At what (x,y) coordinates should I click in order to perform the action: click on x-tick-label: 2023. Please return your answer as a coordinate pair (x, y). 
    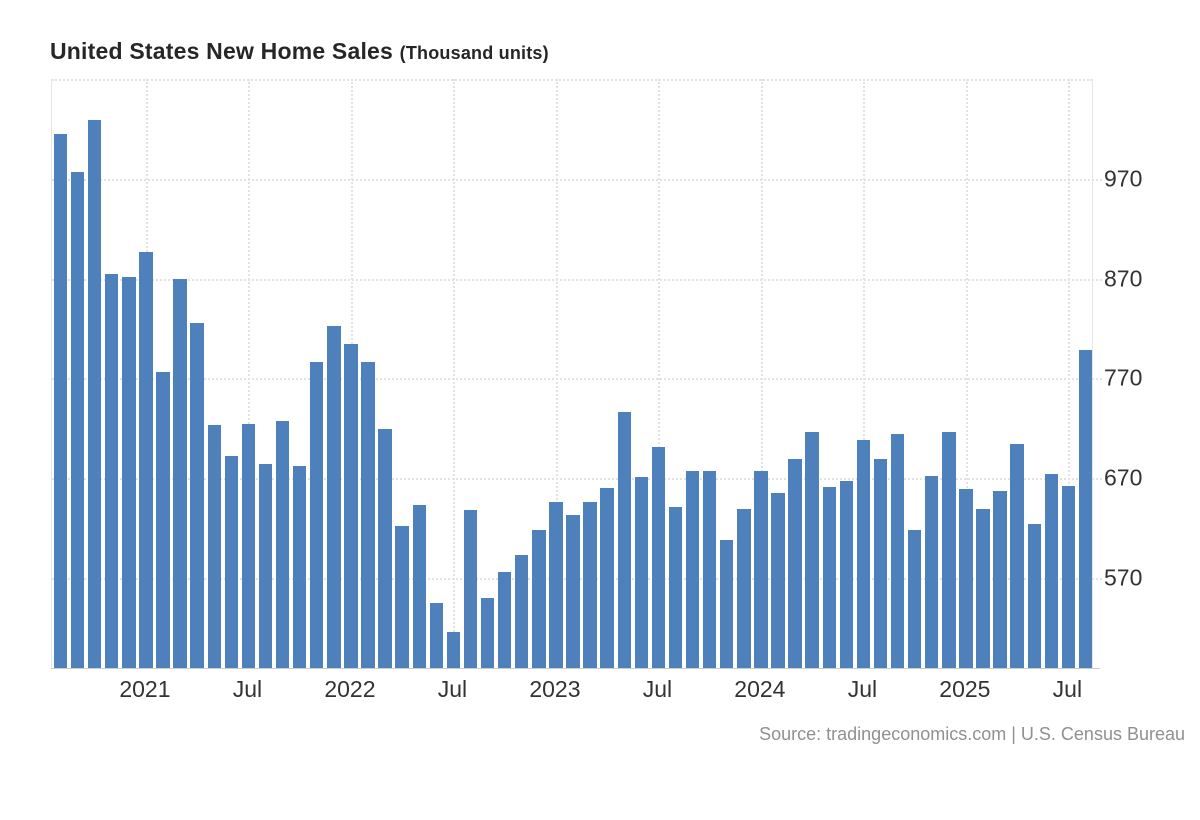
    Looking at the image, I should click on (555, 689).